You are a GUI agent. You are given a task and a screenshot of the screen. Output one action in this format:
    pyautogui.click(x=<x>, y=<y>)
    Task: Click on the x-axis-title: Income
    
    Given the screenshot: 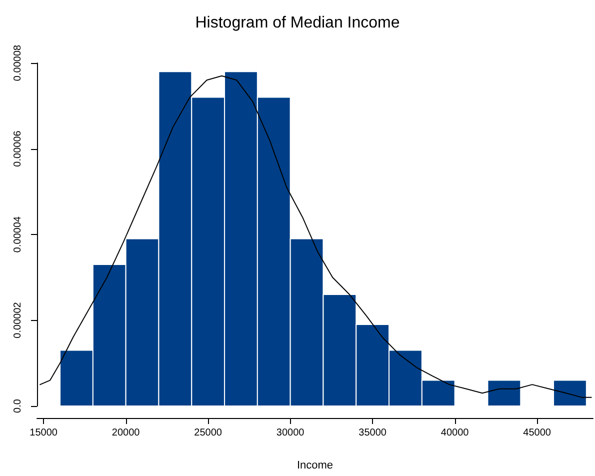 What is the action you would take?
    pyautogui.click(x=315, y=466)
    